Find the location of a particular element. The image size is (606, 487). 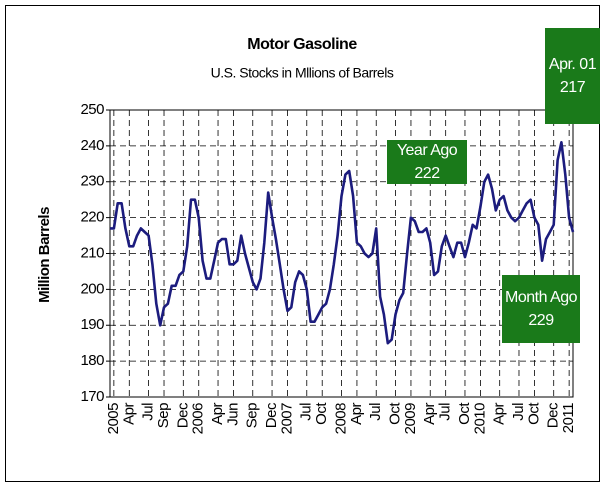

annotation-label: Year Ago is located at coordinates (427, 150).